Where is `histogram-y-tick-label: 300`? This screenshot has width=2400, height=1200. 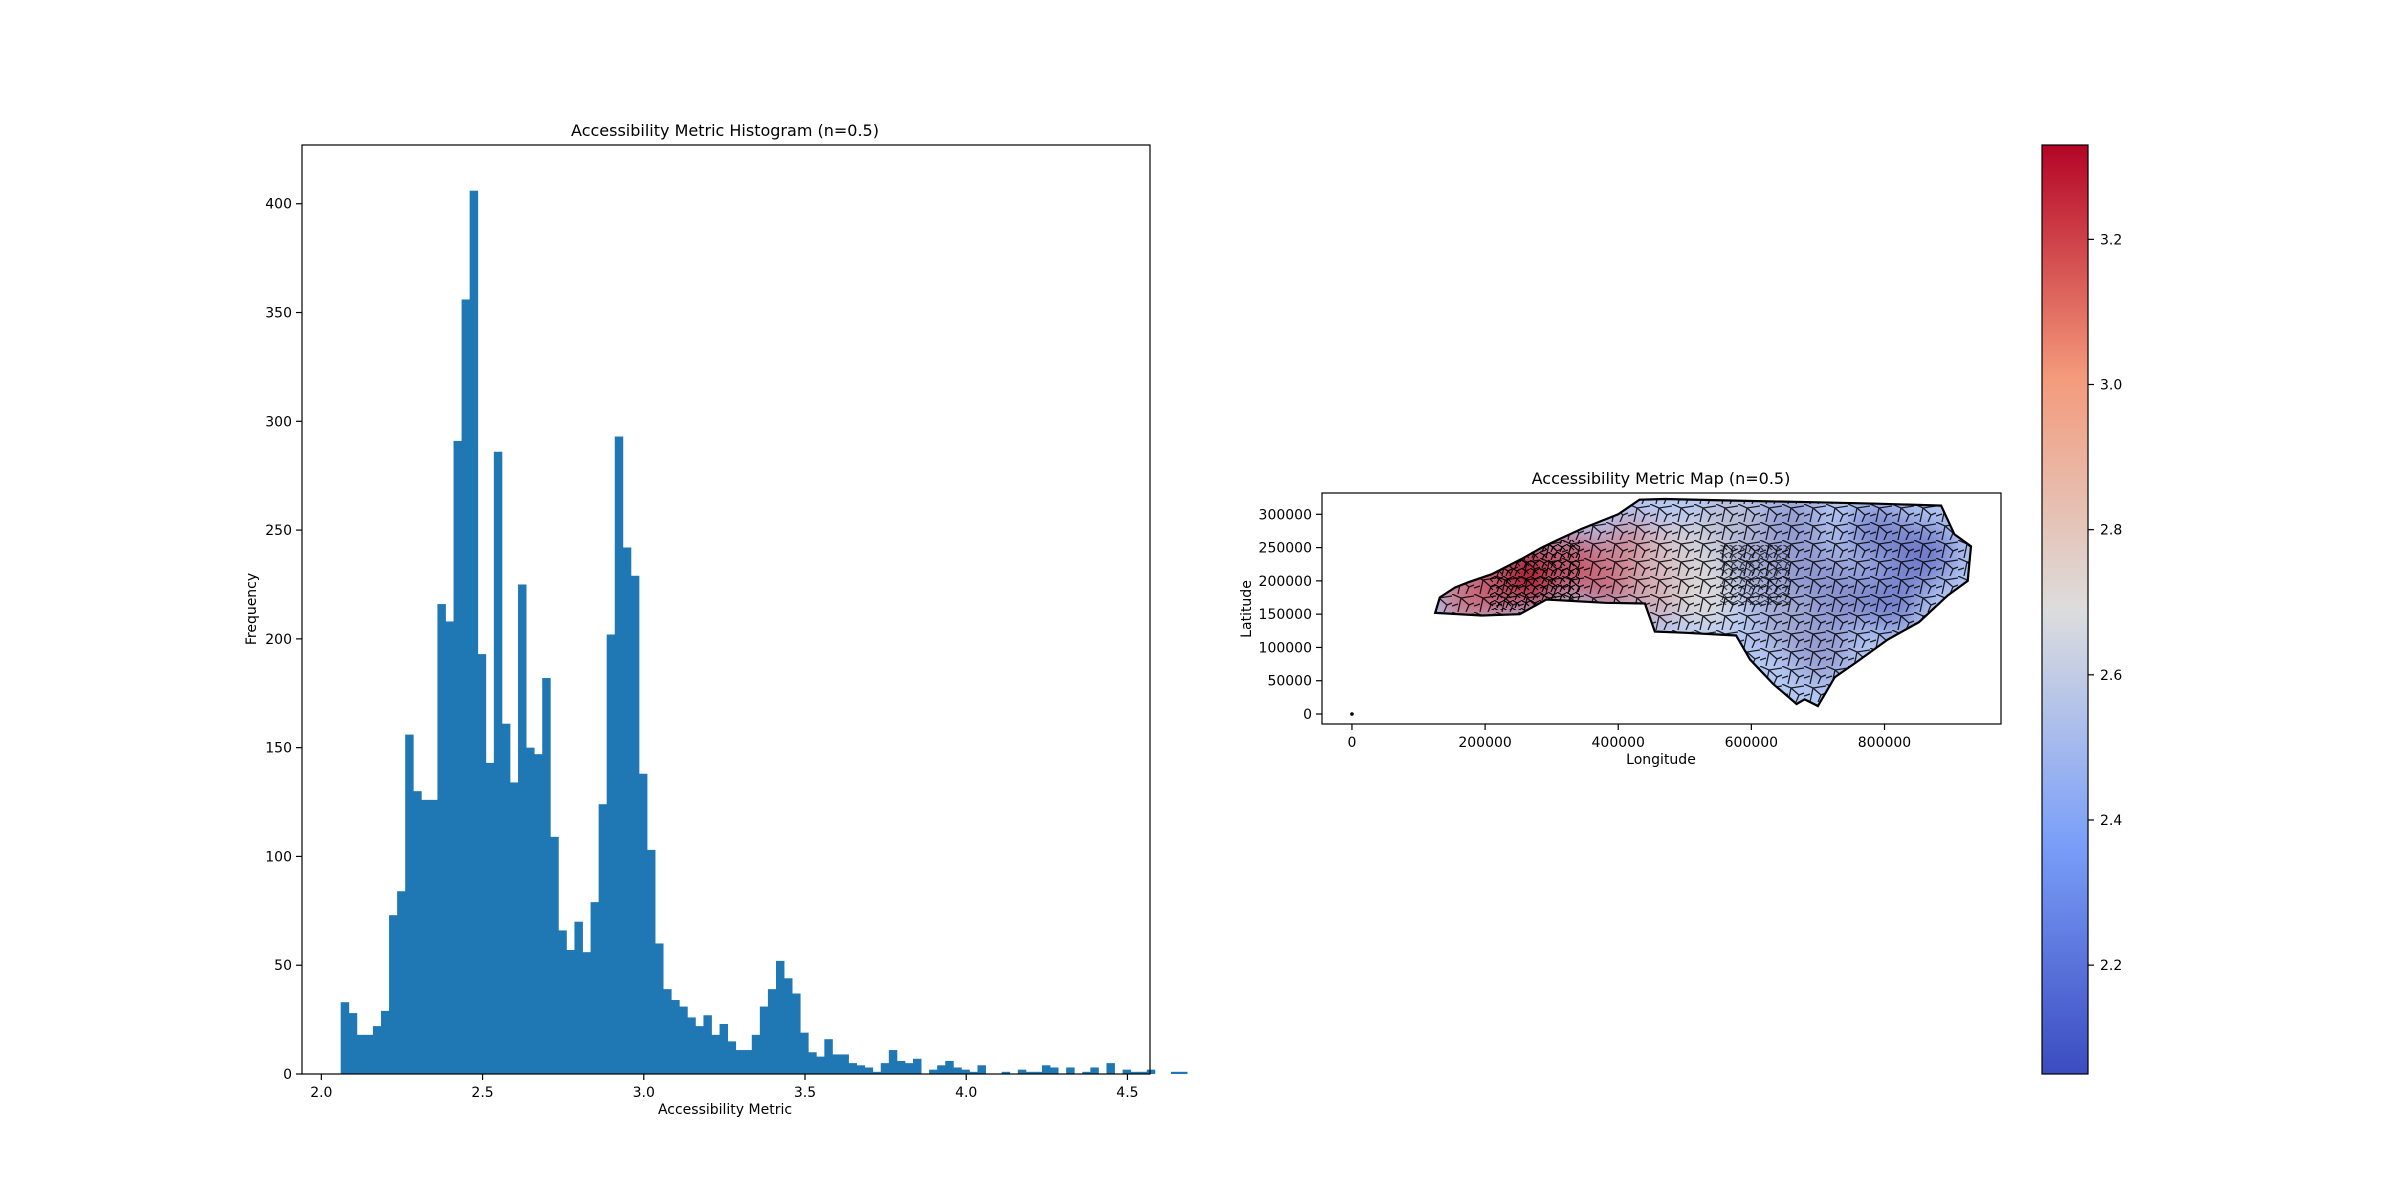
histogram-y-tick-label: 300 is located at coordinates (278, 422).